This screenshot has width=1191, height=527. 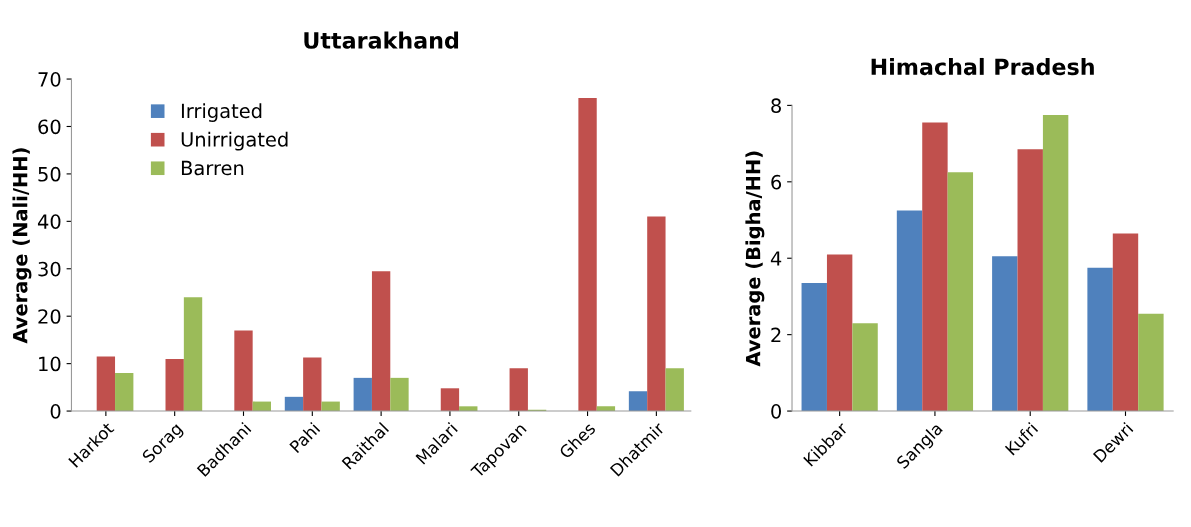 What do you see at coordinates (49, 174) in the screenshot?
I see `y-tick-label: 50` at bounding box center [49, 174].